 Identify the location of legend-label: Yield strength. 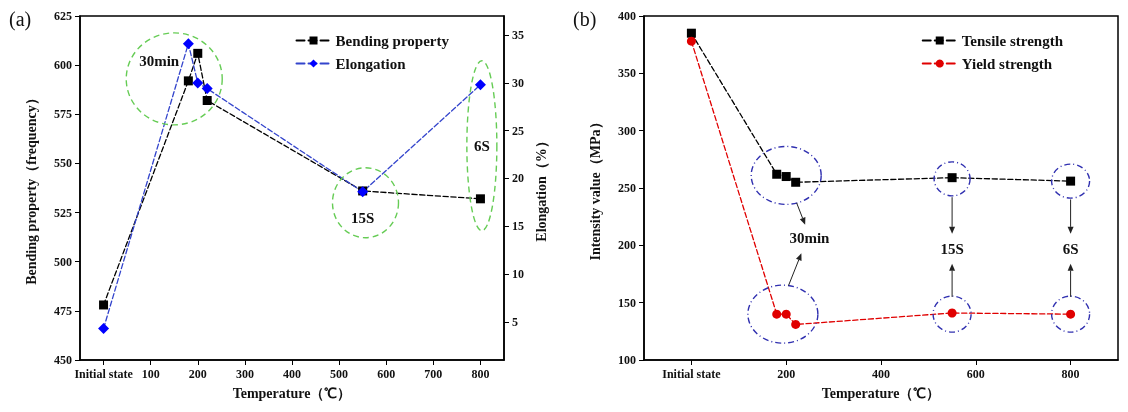
(1007, 63).